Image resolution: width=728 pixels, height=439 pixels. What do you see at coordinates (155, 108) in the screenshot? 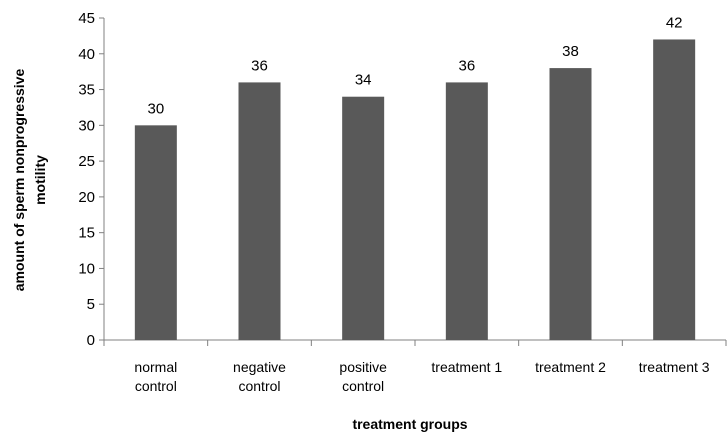
I see `data-label: 30` at bounding box center [155, 108].